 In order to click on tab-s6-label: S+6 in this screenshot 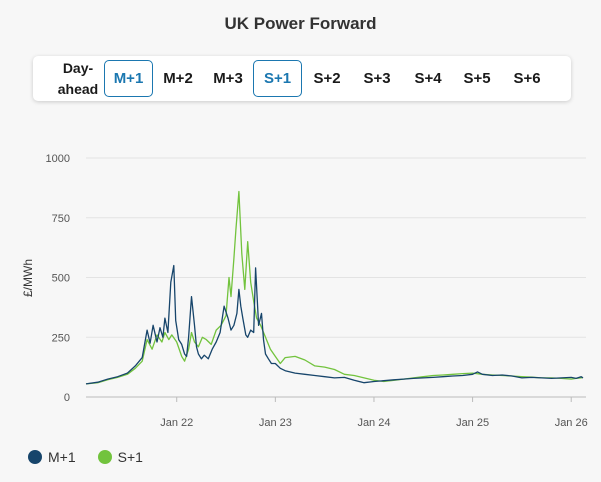, I will do `click(527, 78)`.